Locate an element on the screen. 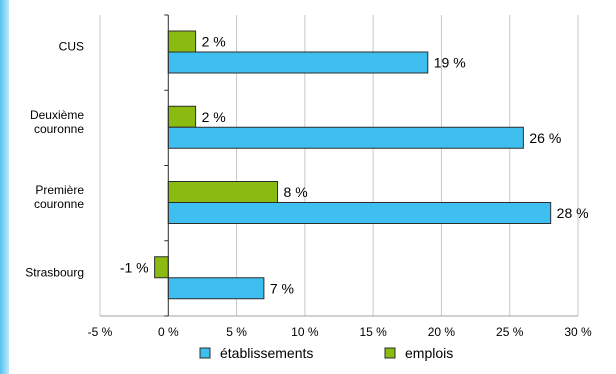 Image resolution: width=616 pixels, height=374 pixels. data-label-emplois: 8 % is located at coordinates (296, 192).